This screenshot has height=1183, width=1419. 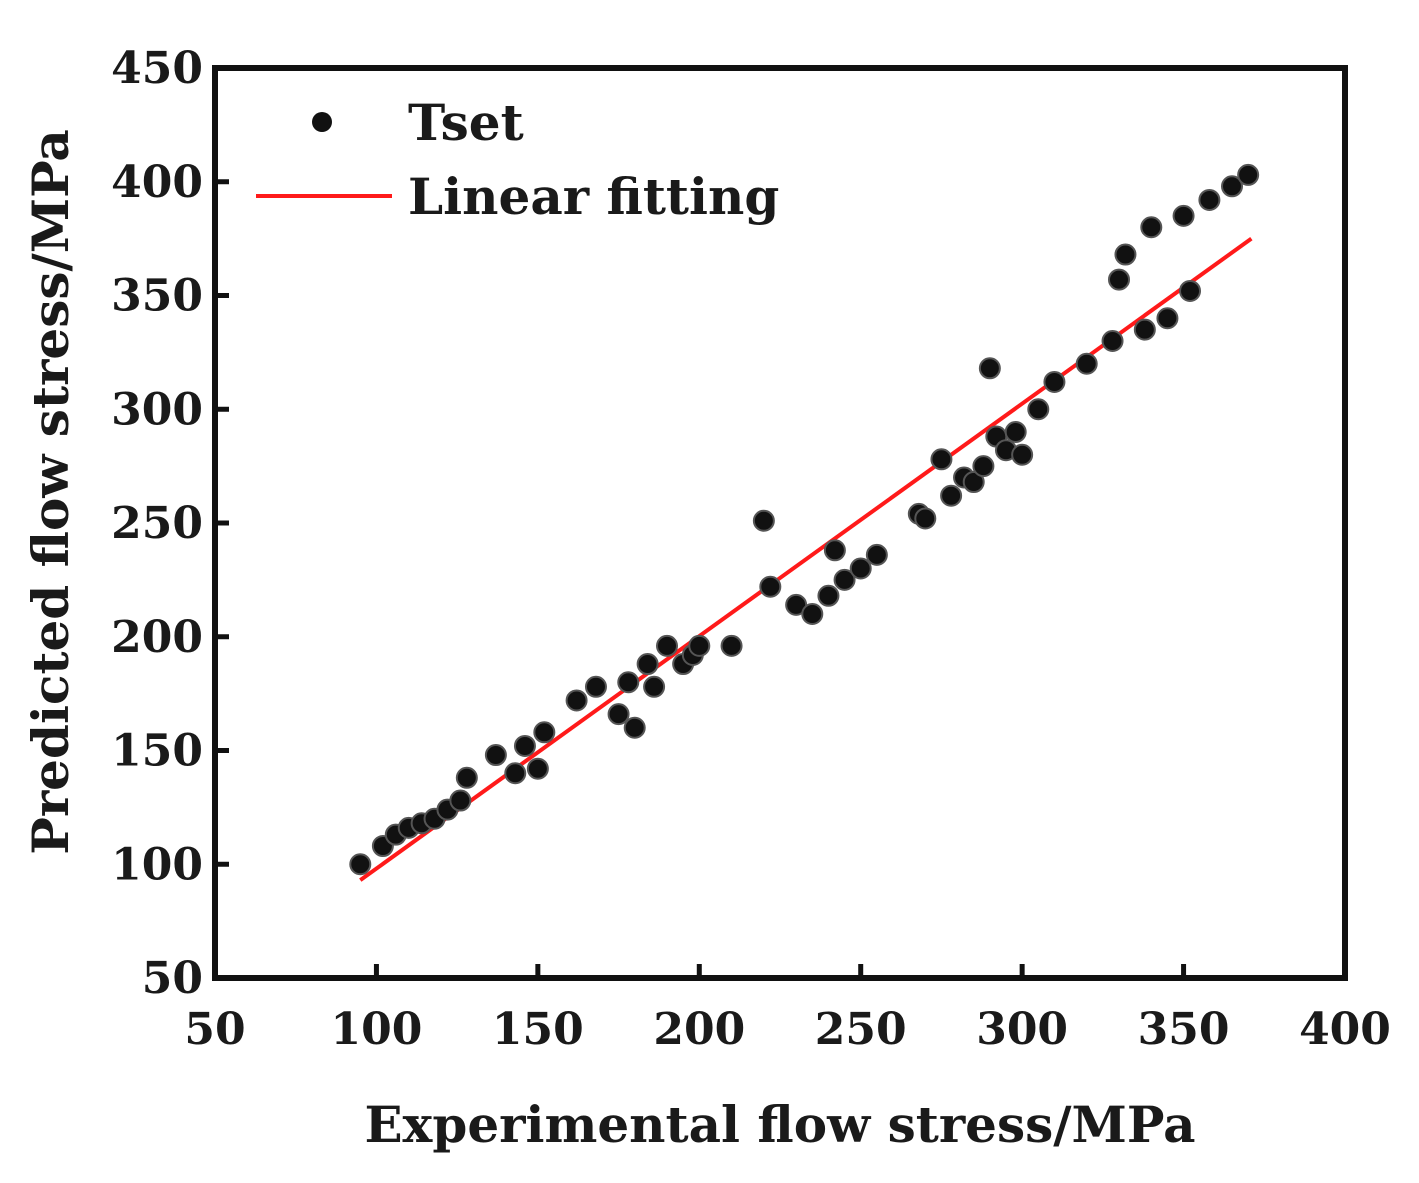 I want to click on y-tick-label: 100, so click(x=157, y=864).